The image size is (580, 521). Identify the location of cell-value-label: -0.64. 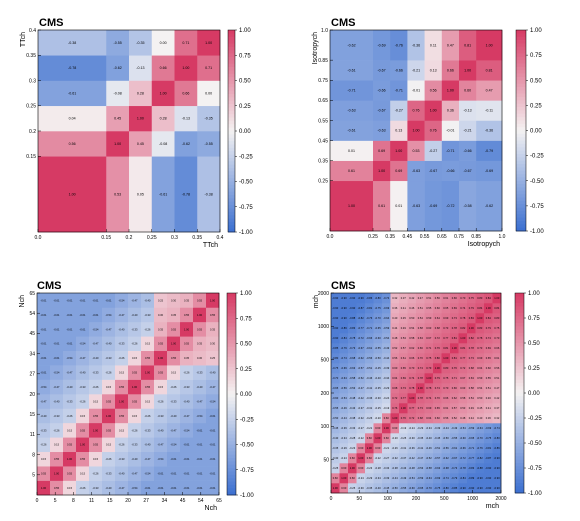
(386, 318).